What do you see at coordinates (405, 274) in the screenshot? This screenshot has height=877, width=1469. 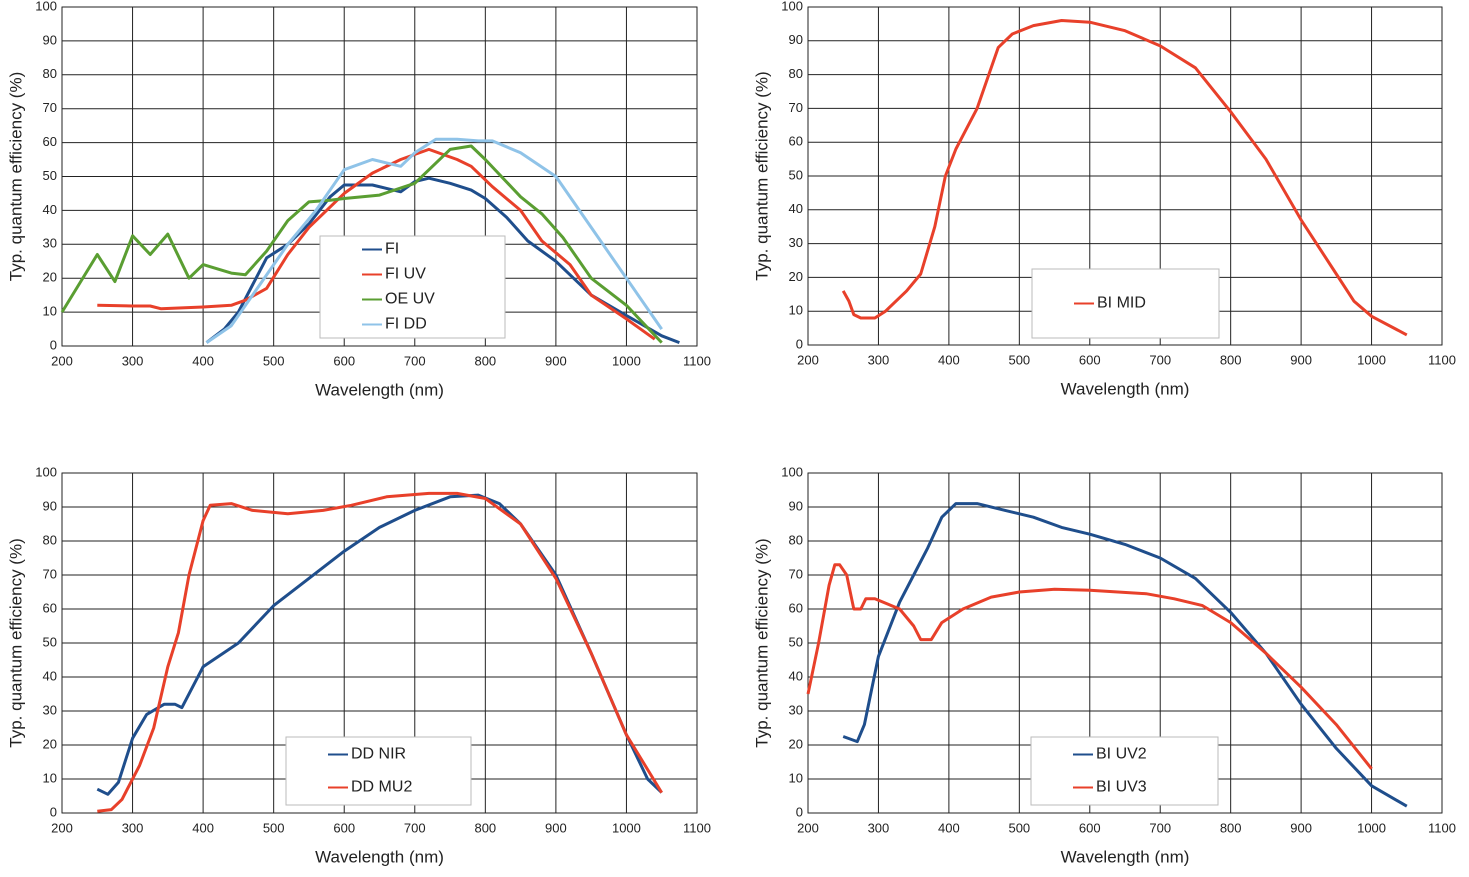 I see `legend-label: FI UV` at bounding box center [405, 274].